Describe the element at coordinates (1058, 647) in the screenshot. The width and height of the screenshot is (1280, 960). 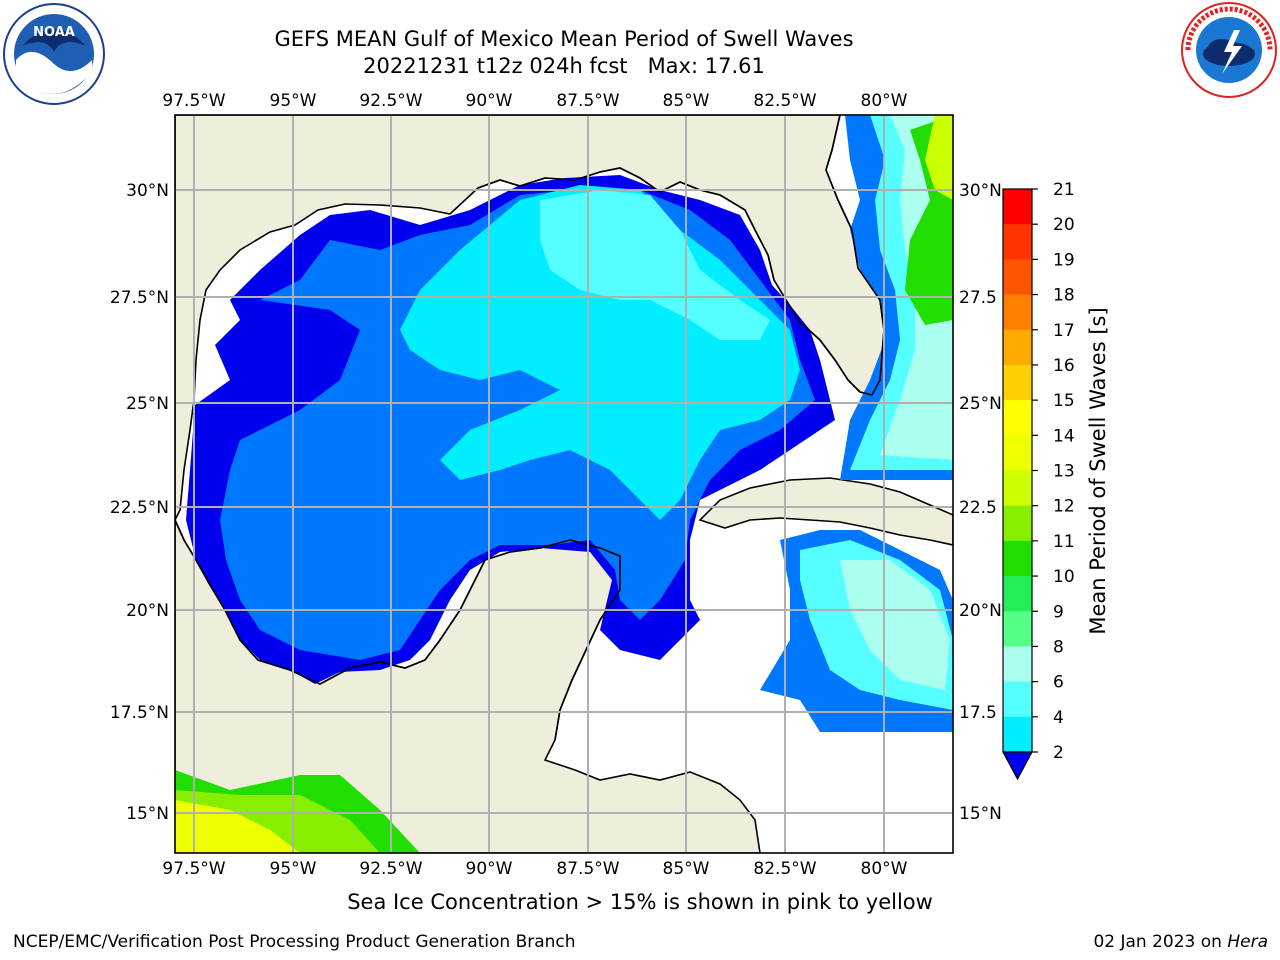
I see `colorbar-tick-label: 8` at that location.